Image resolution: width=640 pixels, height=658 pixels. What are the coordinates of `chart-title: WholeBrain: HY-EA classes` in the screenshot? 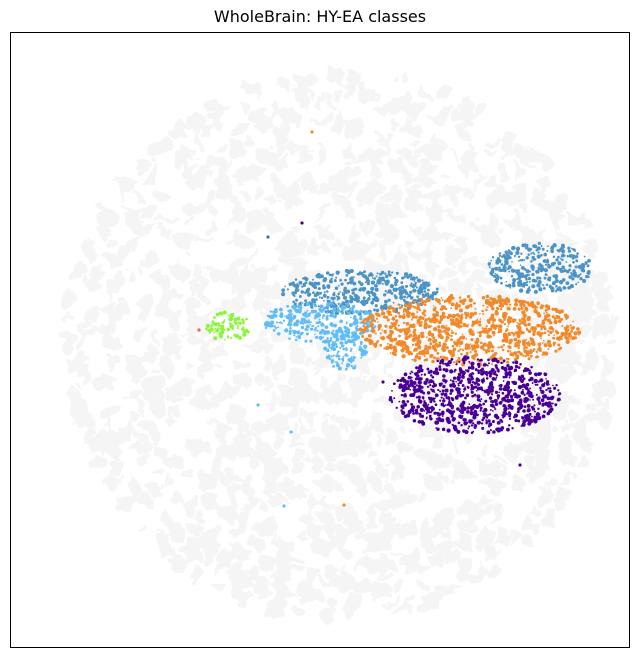 It's located at (320, 16).